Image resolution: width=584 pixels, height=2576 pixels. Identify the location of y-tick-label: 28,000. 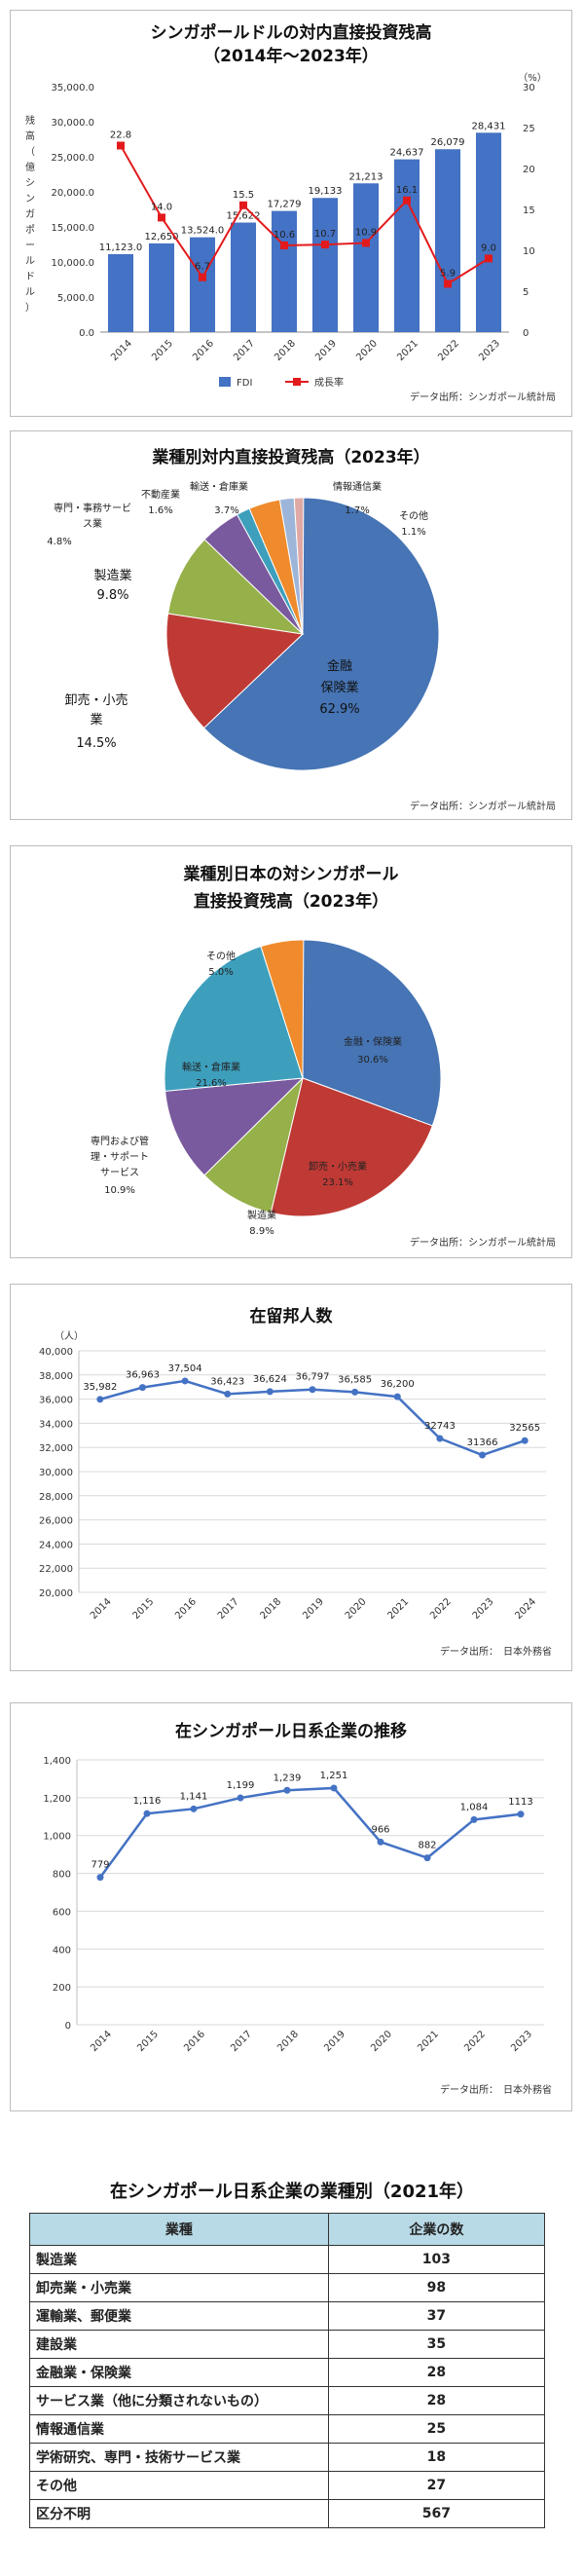
(56, 1497).